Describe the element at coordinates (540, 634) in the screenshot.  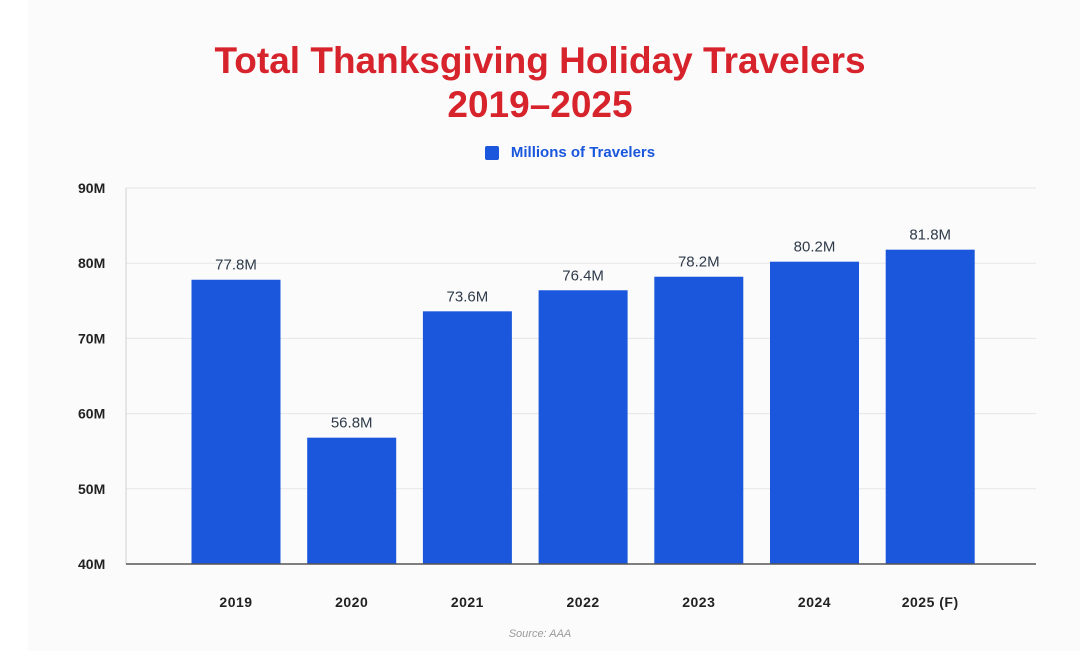
I see `source-note: Source: AAA` at that location.